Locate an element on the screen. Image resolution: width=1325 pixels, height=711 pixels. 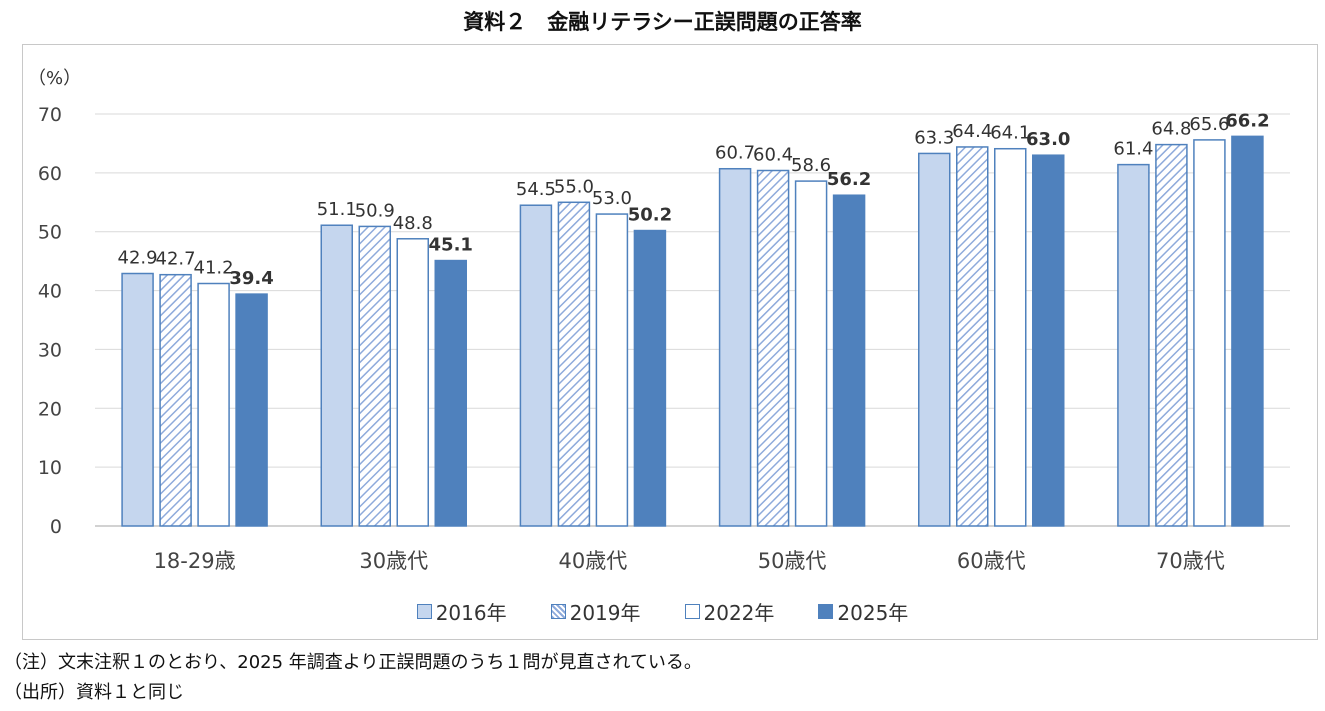
data-label: 64.4 is located at coordinates (972, 131).